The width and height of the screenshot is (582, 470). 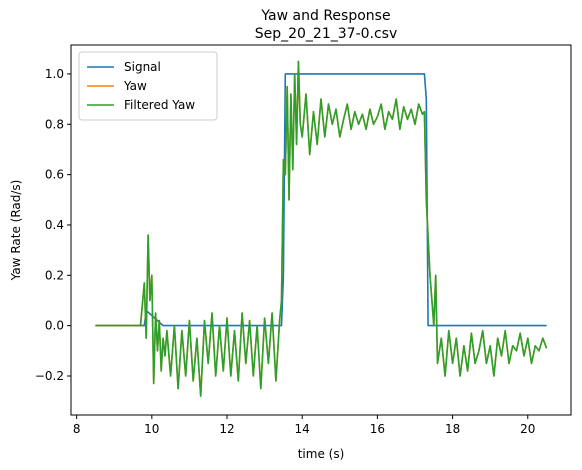 I want to click on x-tick-label: 12, so click(x=226, y=429).